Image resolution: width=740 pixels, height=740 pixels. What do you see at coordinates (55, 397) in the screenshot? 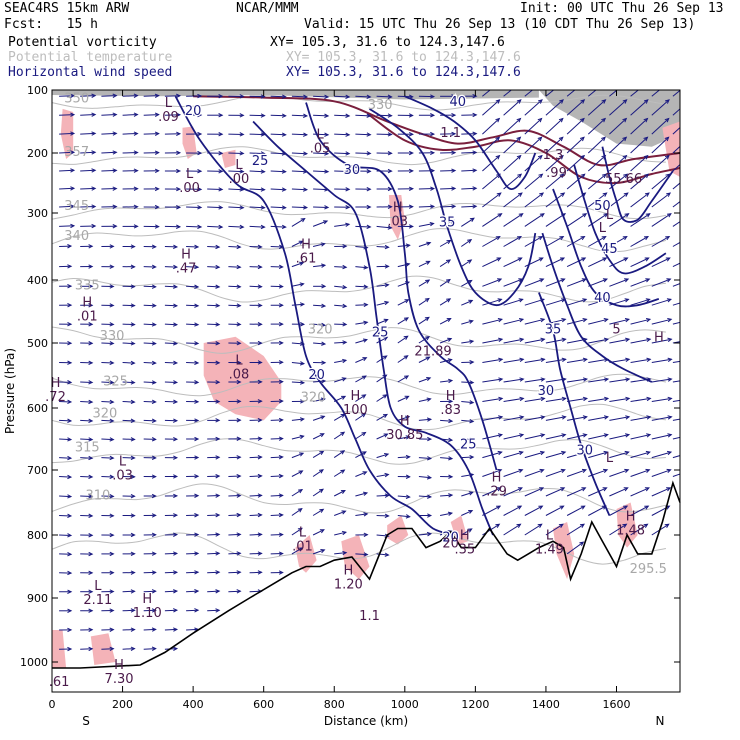
I see `extremum-value: .72` at bounding box center [55, 397].